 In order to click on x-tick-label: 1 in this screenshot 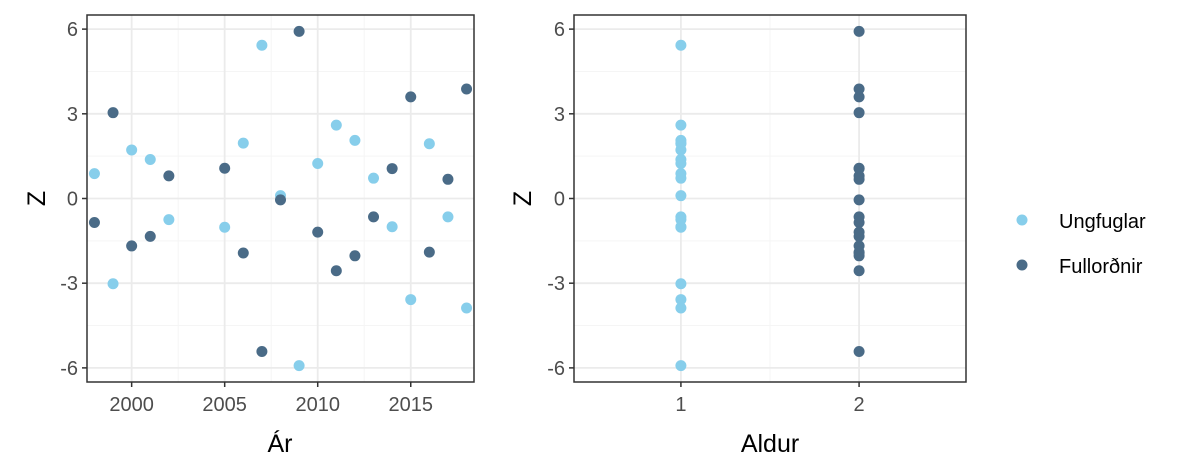, I will do `click(680, 405)`.